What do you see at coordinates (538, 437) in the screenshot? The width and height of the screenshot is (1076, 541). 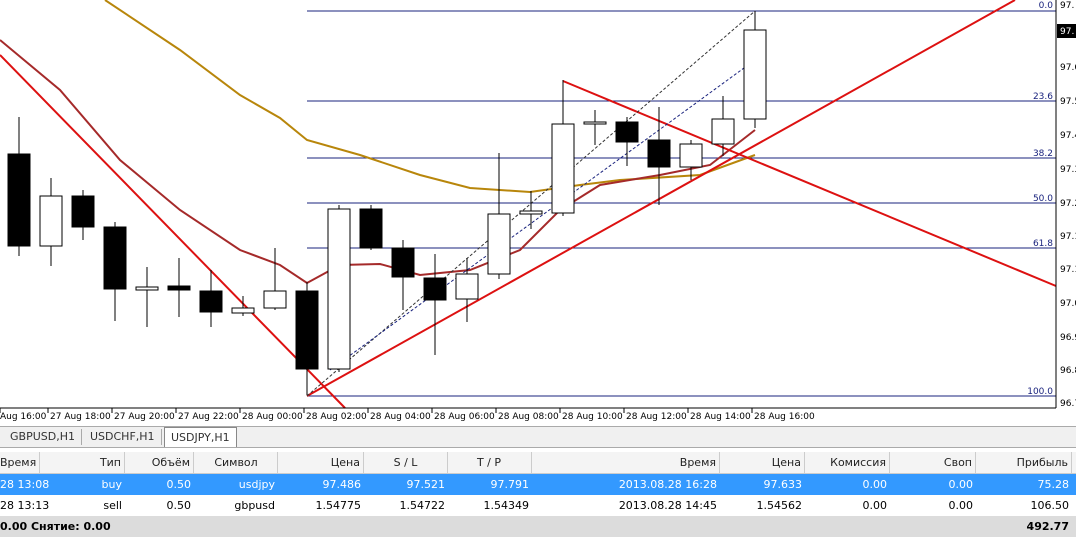 I see `tab-bar: GBPUSD,H1 USDCHF,H1 USDJPY,H1` at bounding box center [538, 437].